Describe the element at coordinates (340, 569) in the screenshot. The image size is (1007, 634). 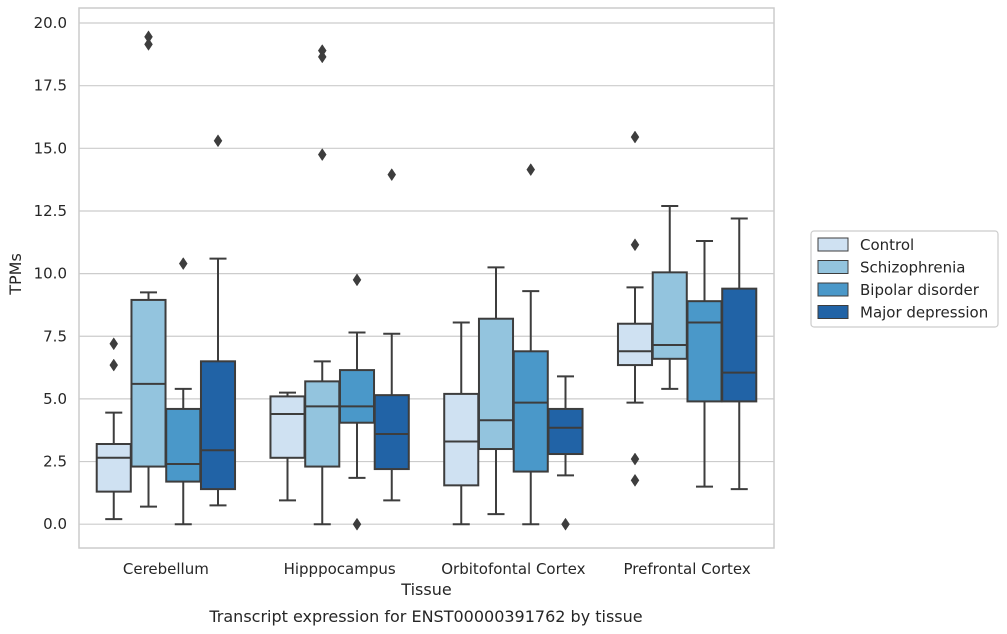
I see `x-tick-label: Hipppocampus` at that location.